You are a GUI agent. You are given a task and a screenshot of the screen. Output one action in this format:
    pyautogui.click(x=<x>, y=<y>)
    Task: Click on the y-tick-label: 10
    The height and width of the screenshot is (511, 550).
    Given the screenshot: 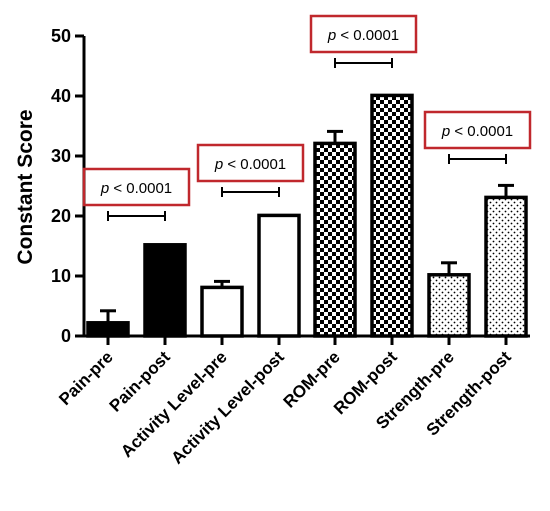 What is the action you would take?
    pyautogui.click(x=61, y=276)
    